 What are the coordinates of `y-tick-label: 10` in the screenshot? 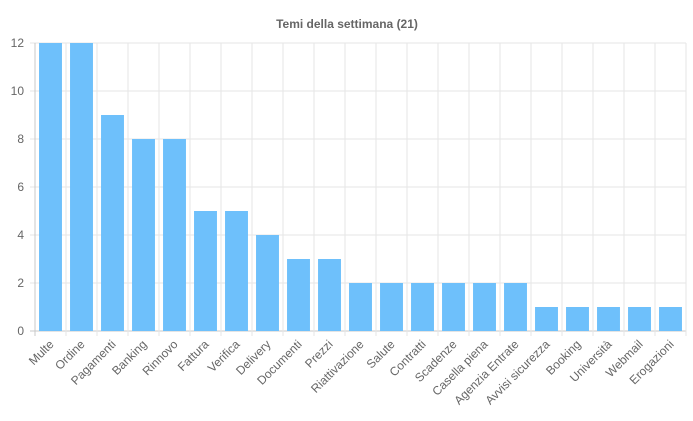 It's located at (18, 91).